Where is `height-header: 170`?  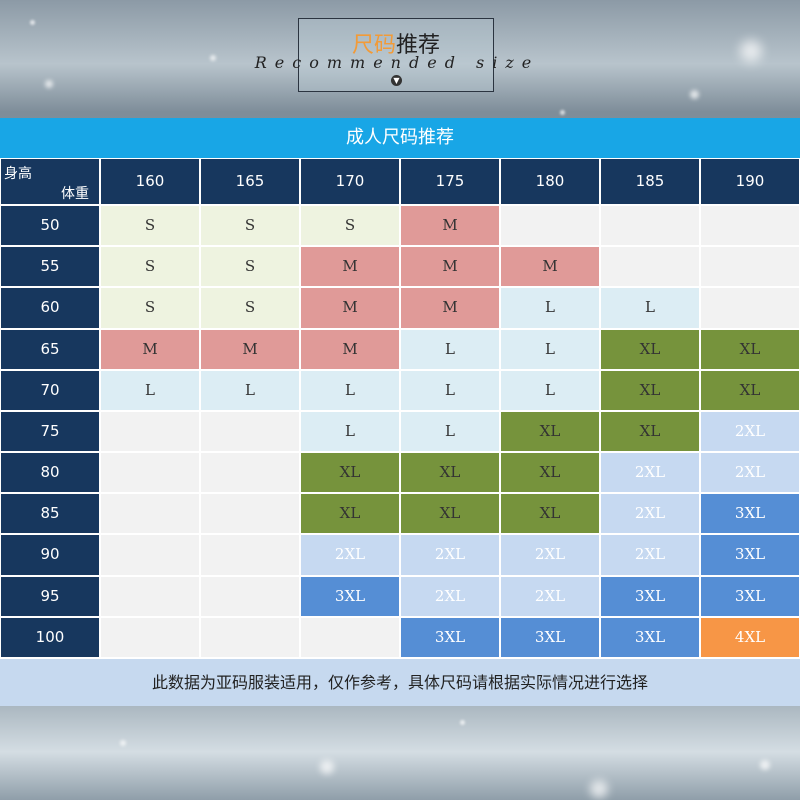 height-header: 170 is located at coordinates (350, 181).